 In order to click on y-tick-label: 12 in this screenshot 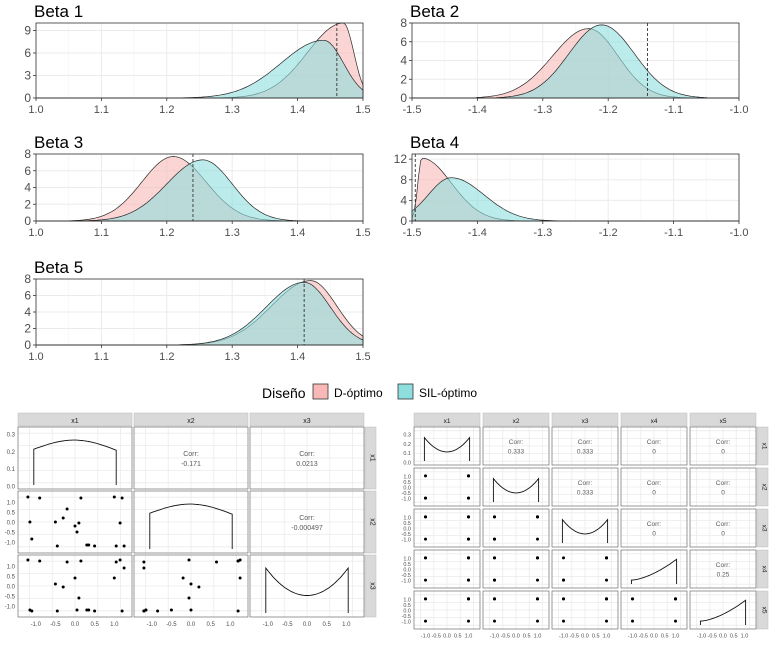, I will do `click(401, 159)`.